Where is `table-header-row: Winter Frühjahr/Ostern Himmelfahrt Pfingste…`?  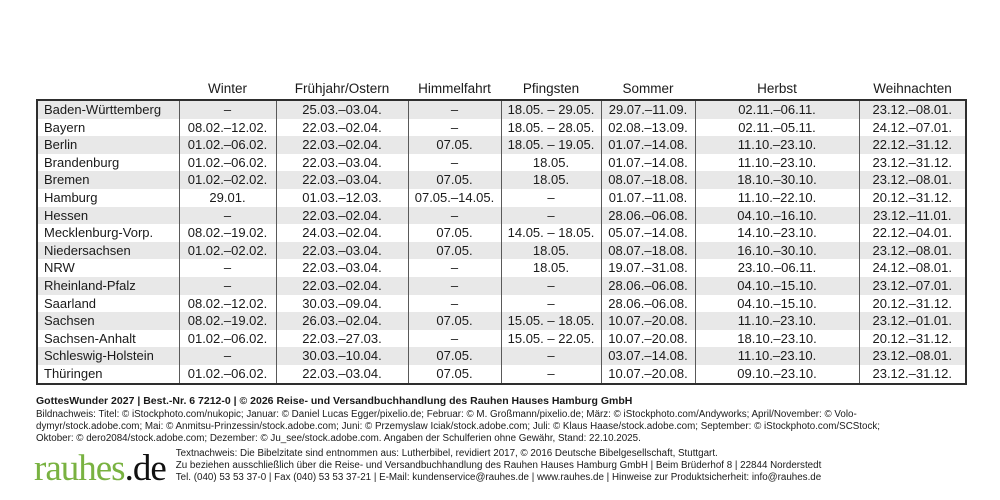 table-header-row: Winter Frühjahr/Ostern Himmelfahrt Pfingste… is located at coordinates (501, 89).